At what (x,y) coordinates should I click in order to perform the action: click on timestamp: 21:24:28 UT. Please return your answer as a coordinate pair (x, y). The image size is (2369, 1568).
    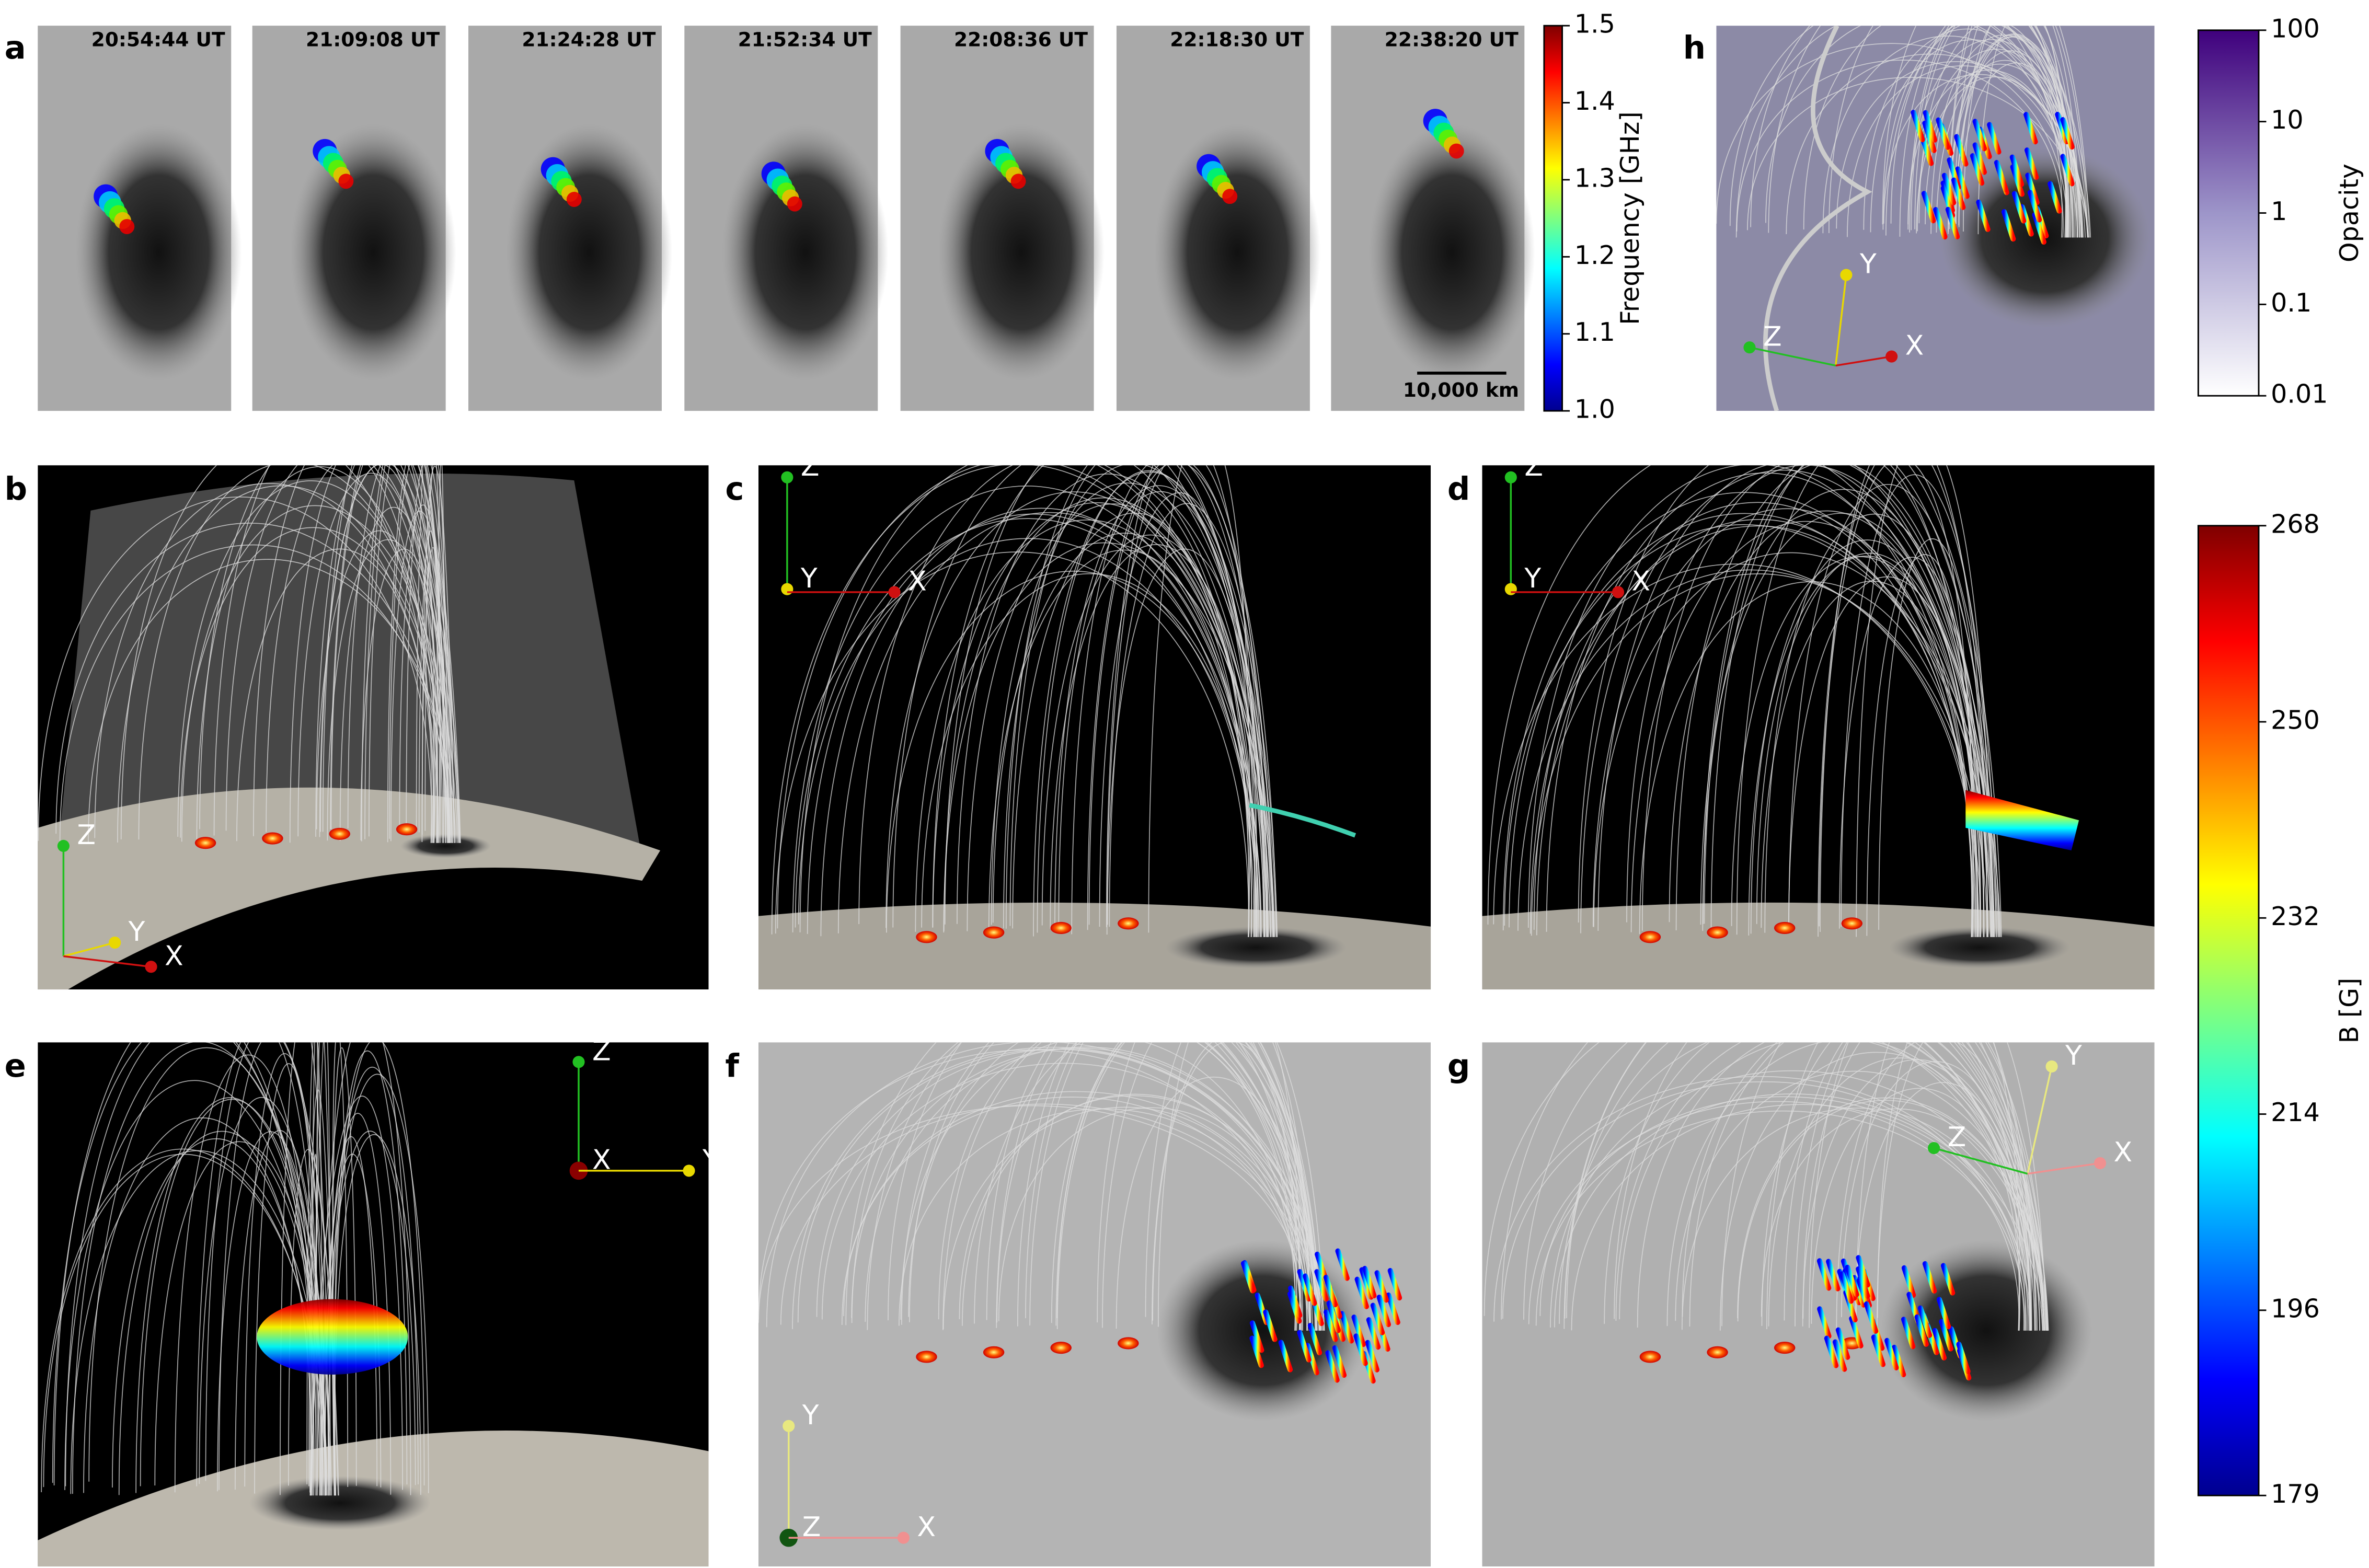
    Looking at the image, I should click on (589, 39).